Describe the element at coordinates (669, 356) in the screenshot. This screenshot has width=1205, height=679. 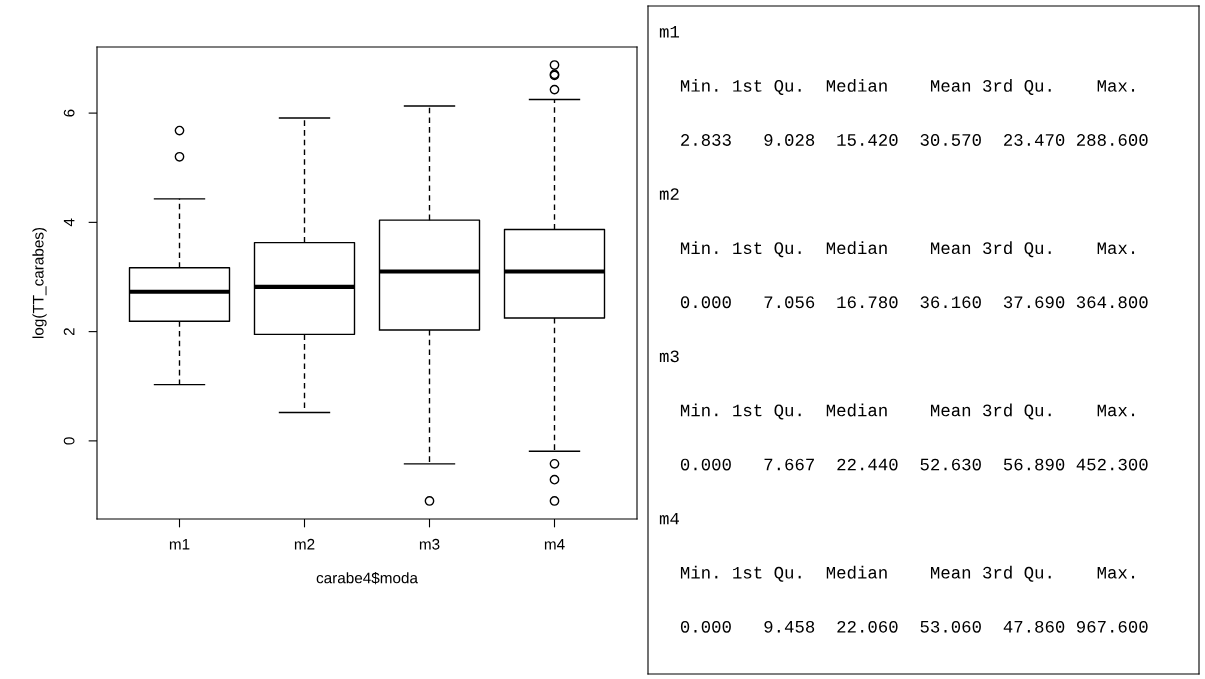
I see `text: m3` at that location.